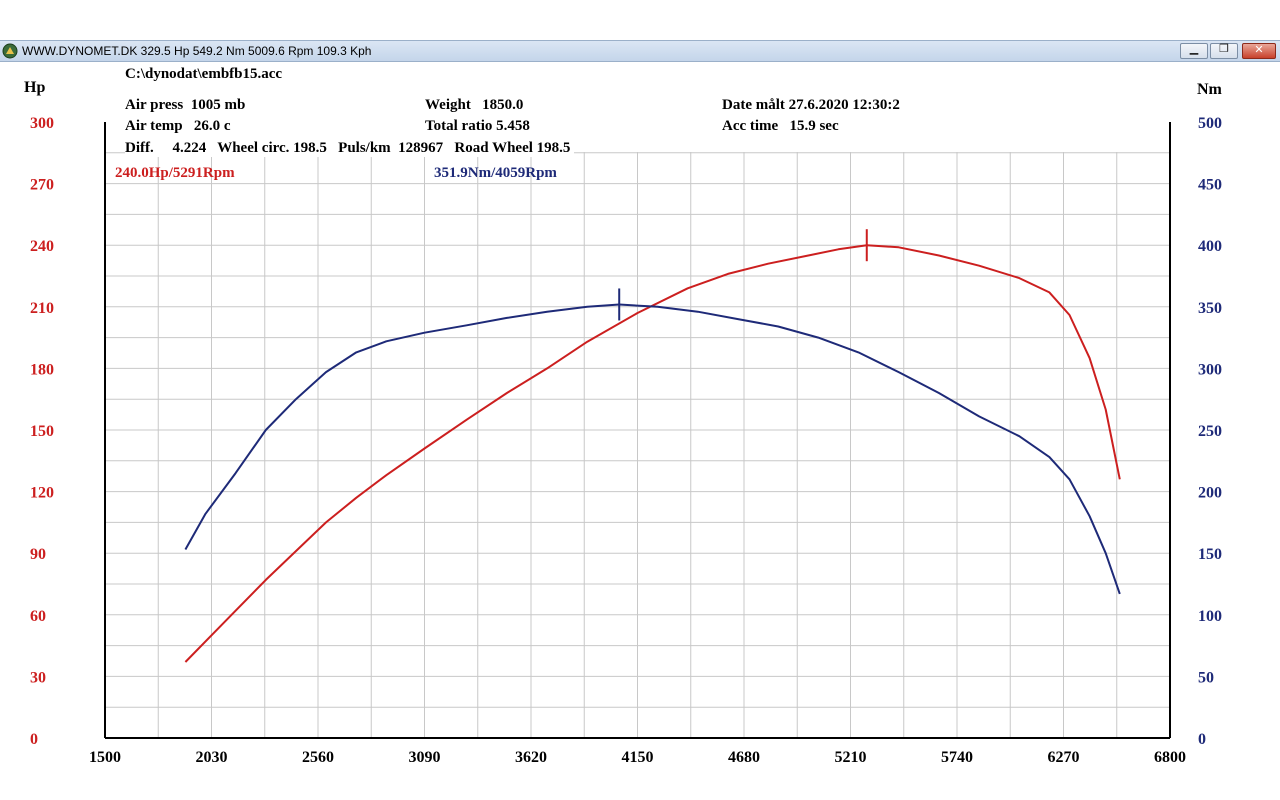 The image size is (1280, 800). What do you see at coordinates (1170, 757) in the screenshot?
I see `x-tick-label: 6800` at bounding box center [1170, 757].